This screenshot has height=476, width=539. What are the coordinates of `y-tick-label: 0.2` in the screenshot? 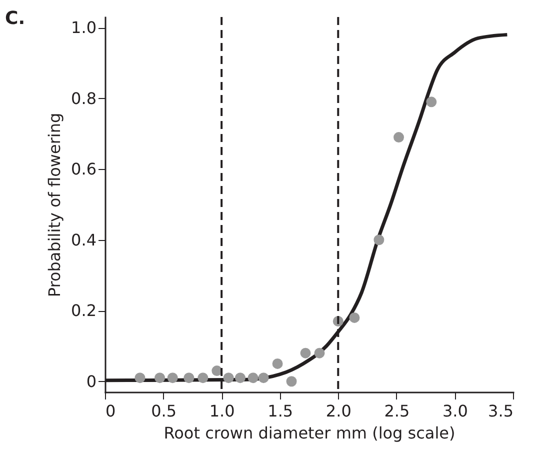 It's located at (83, 310).